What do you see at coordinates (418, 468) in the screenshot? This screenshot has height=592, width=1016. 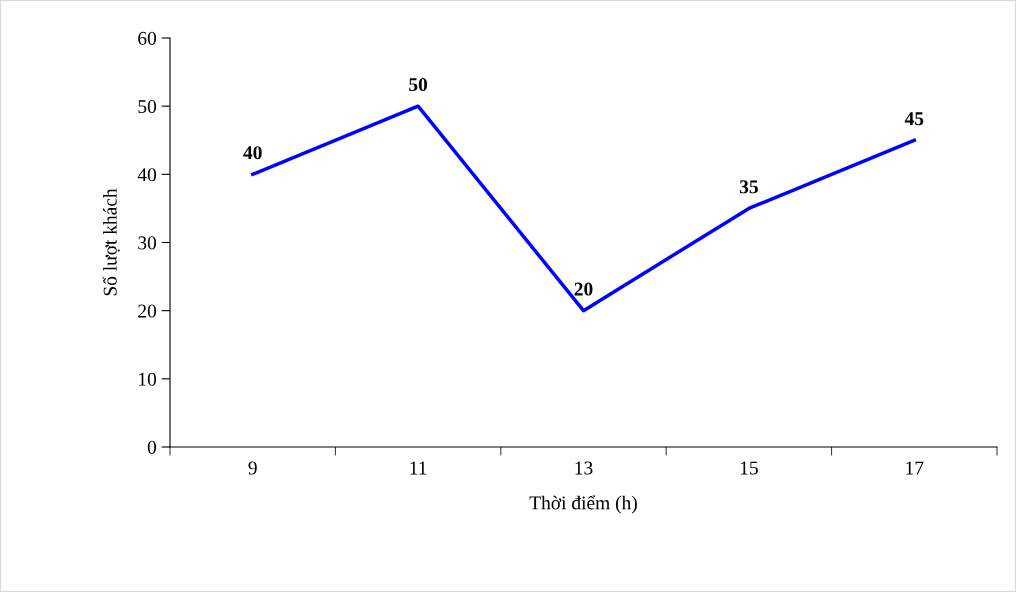 I see `x-tick-label: 11` at bounding box center [418, 468].